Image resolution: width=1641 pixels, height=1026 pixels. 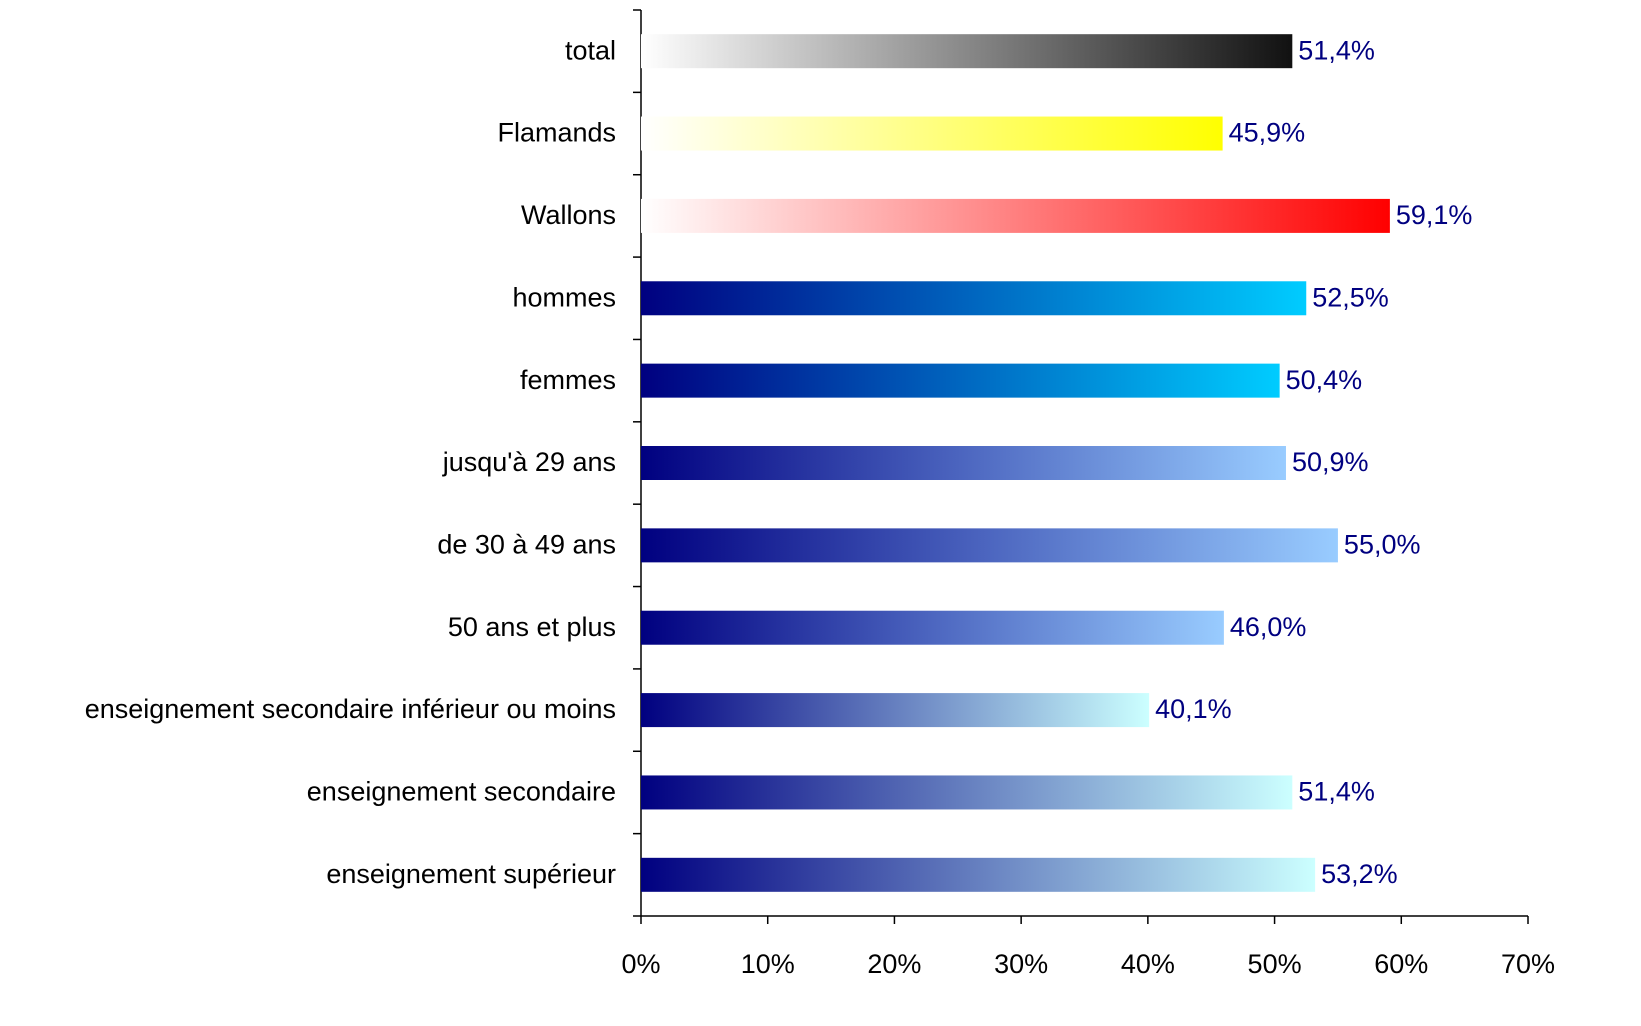 What do you see at coordinates (1021, 964) in the screenshot?
I see `x-tick-label: 30%` at bounding box center [1021, 964].